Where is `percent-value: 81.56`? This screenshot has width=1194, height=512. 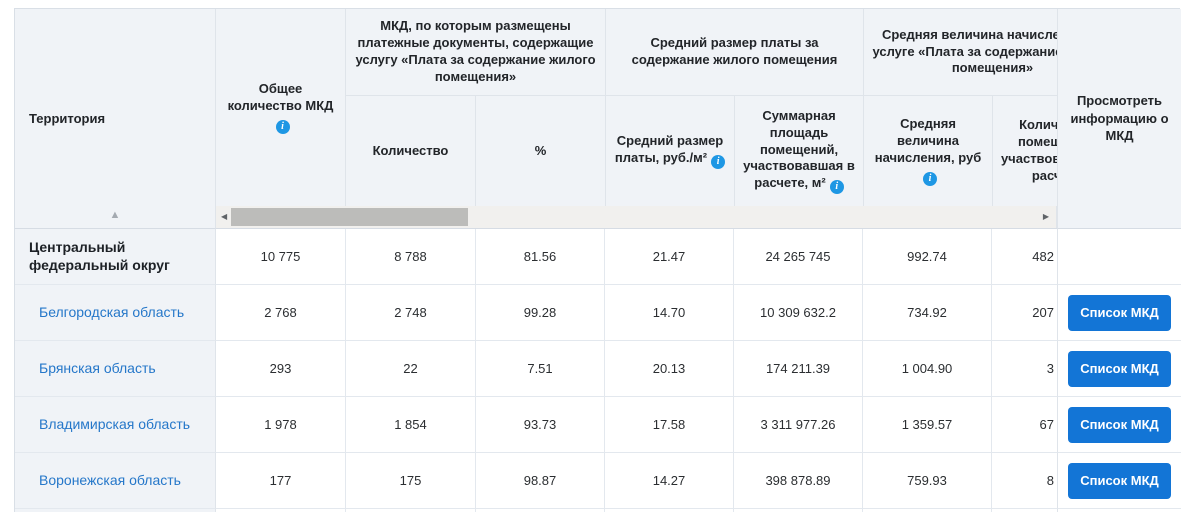 percent-value: 81.56 is located at coordinates (540, 257).